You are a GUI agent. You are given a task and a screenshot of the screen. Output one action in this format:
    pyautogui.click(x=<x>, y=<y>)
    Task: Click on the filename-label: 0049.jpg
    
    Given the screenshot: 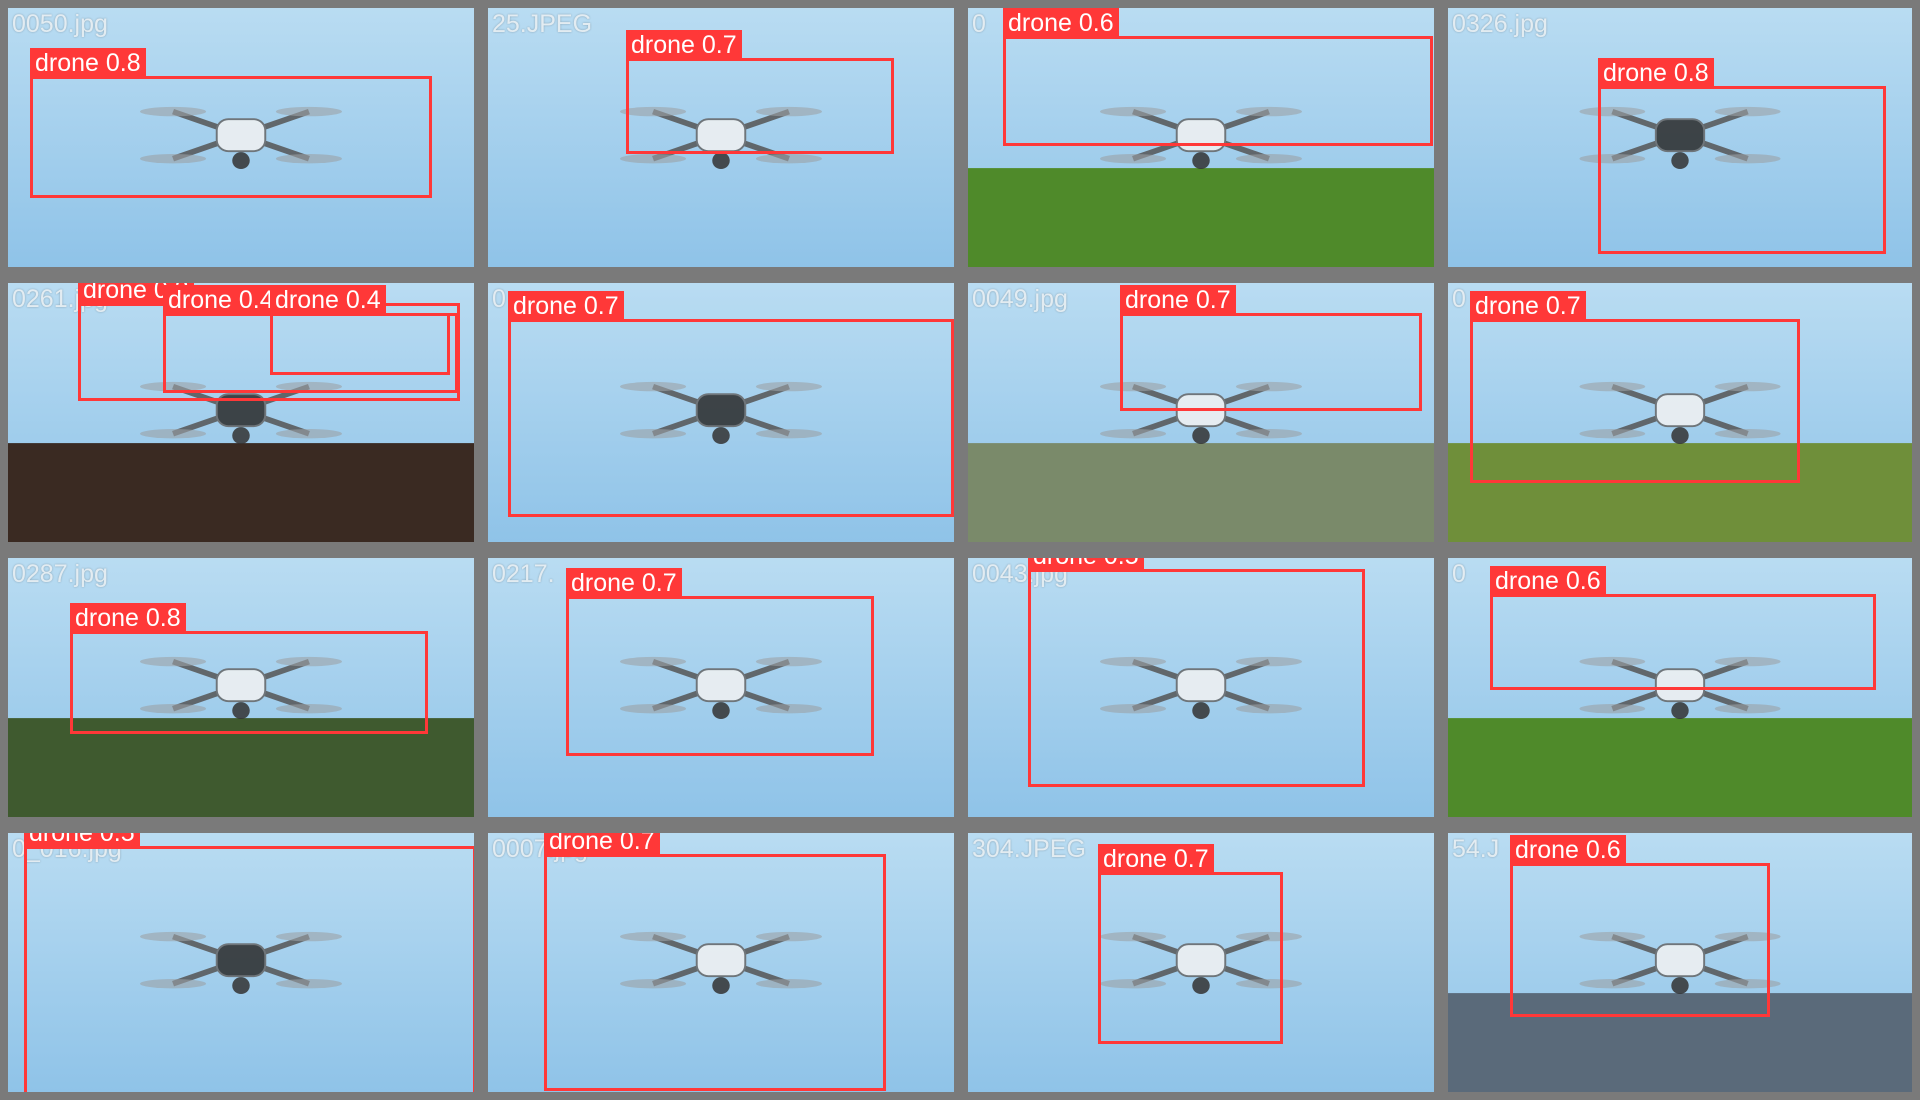 What is the action you would take?
    pyautogui.click(x=1020, y=299)
    